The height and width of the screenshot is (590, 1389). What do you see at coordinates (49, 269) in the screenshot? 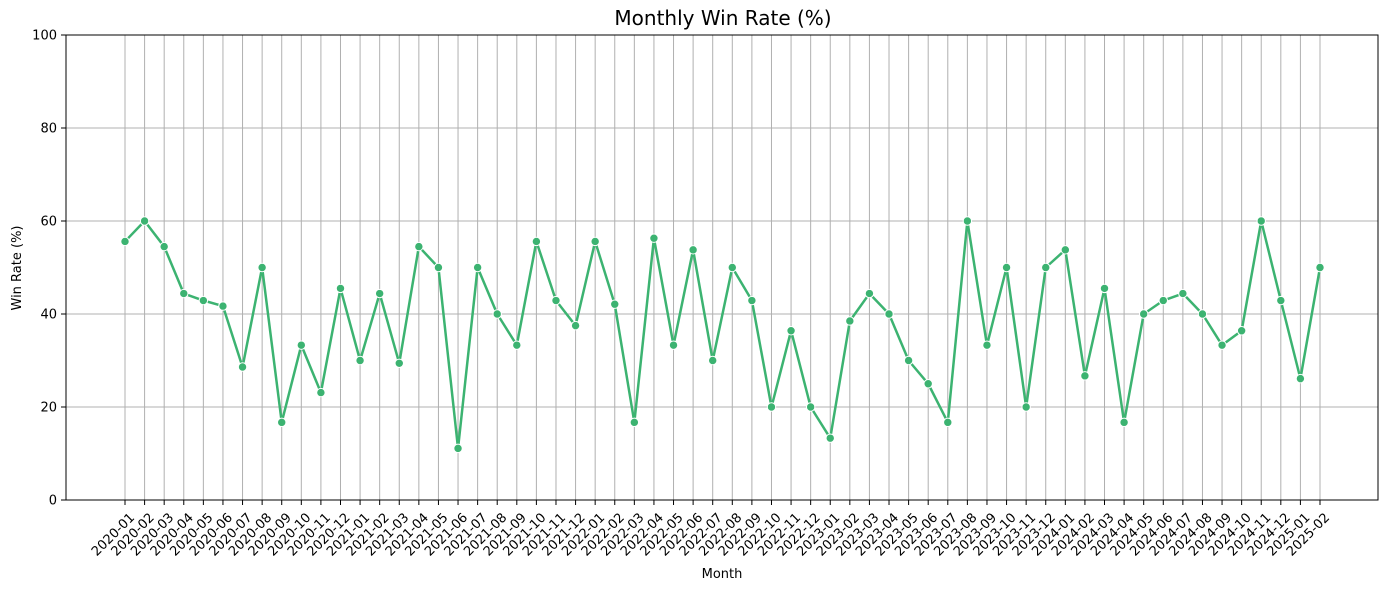
I see `y-axis-ticks: 0 20 40 60 80 100` at bounding box center [49, 269].